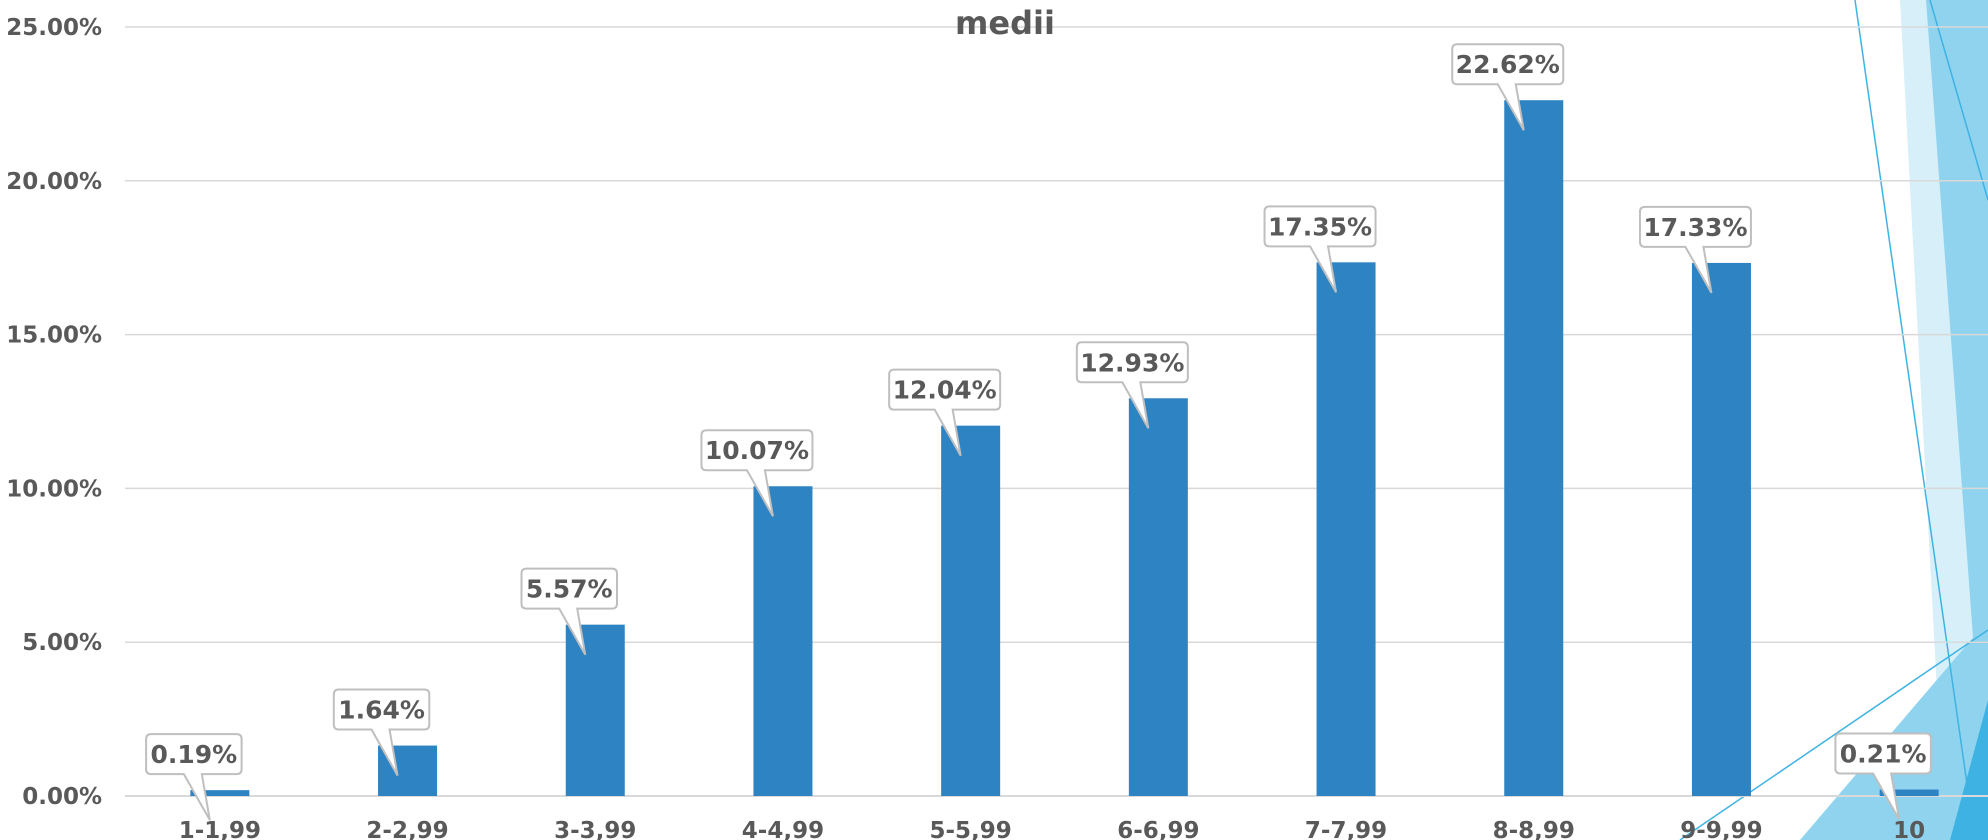 The width and height of the screenshot is (1988, 840). What do you see at coordinates (783, 829) in the screenshot?
I see `x-tick-label: 4-4,99` at bounding box center [783, 829].